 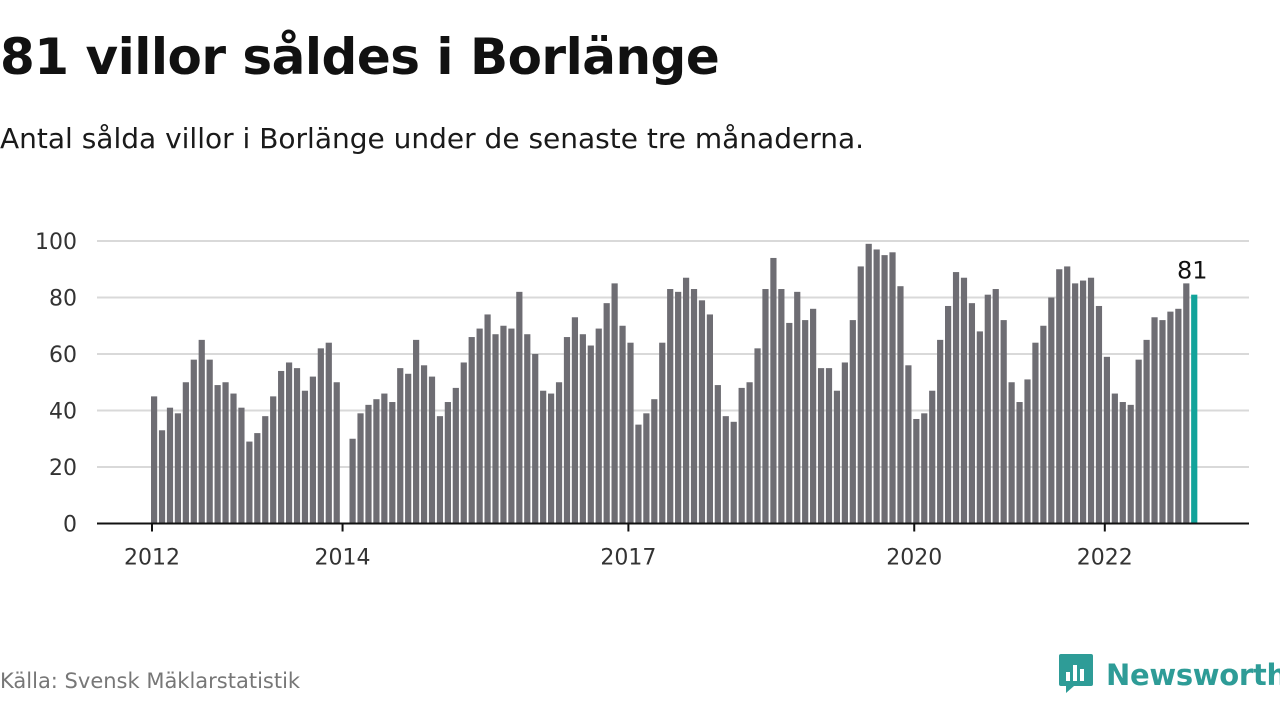 I want to click on y-tick-label: 80, so click(x=63, y=299).